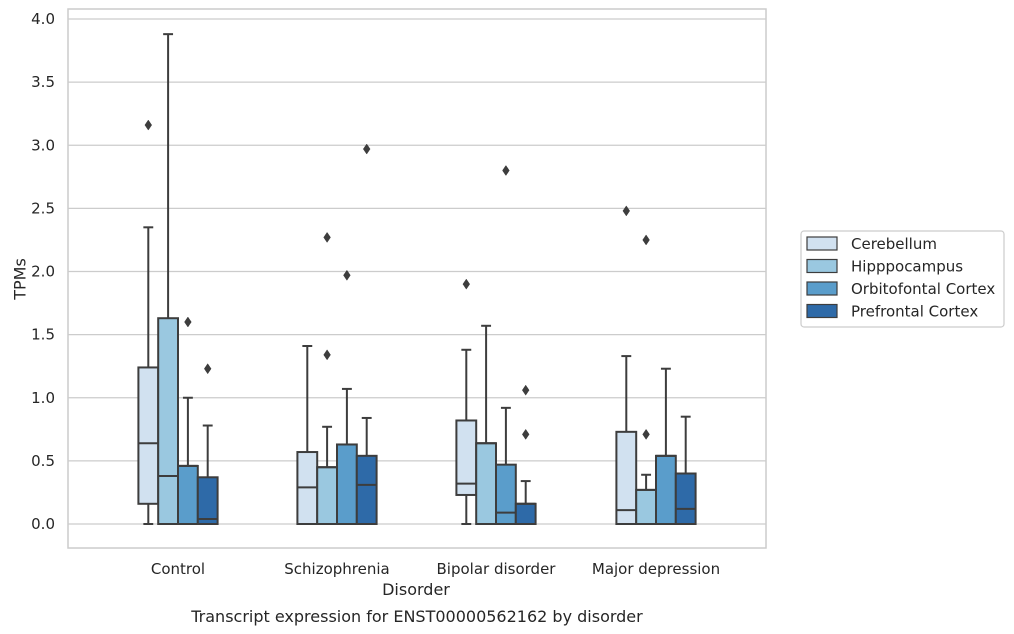 This screenshot has width=1014, height=634. I want to click on y-axis-ticks: 0.0 0.5 1.0 1.5 2.0 2.5 3.0 3.5 4.0, so click(43, 271).